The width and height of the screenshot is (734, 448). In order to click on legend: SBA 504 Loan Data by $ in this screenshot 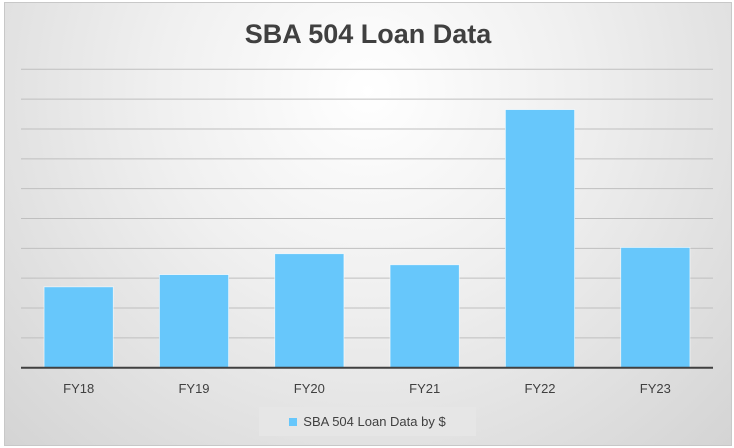, I will do `click(367, 421)`.